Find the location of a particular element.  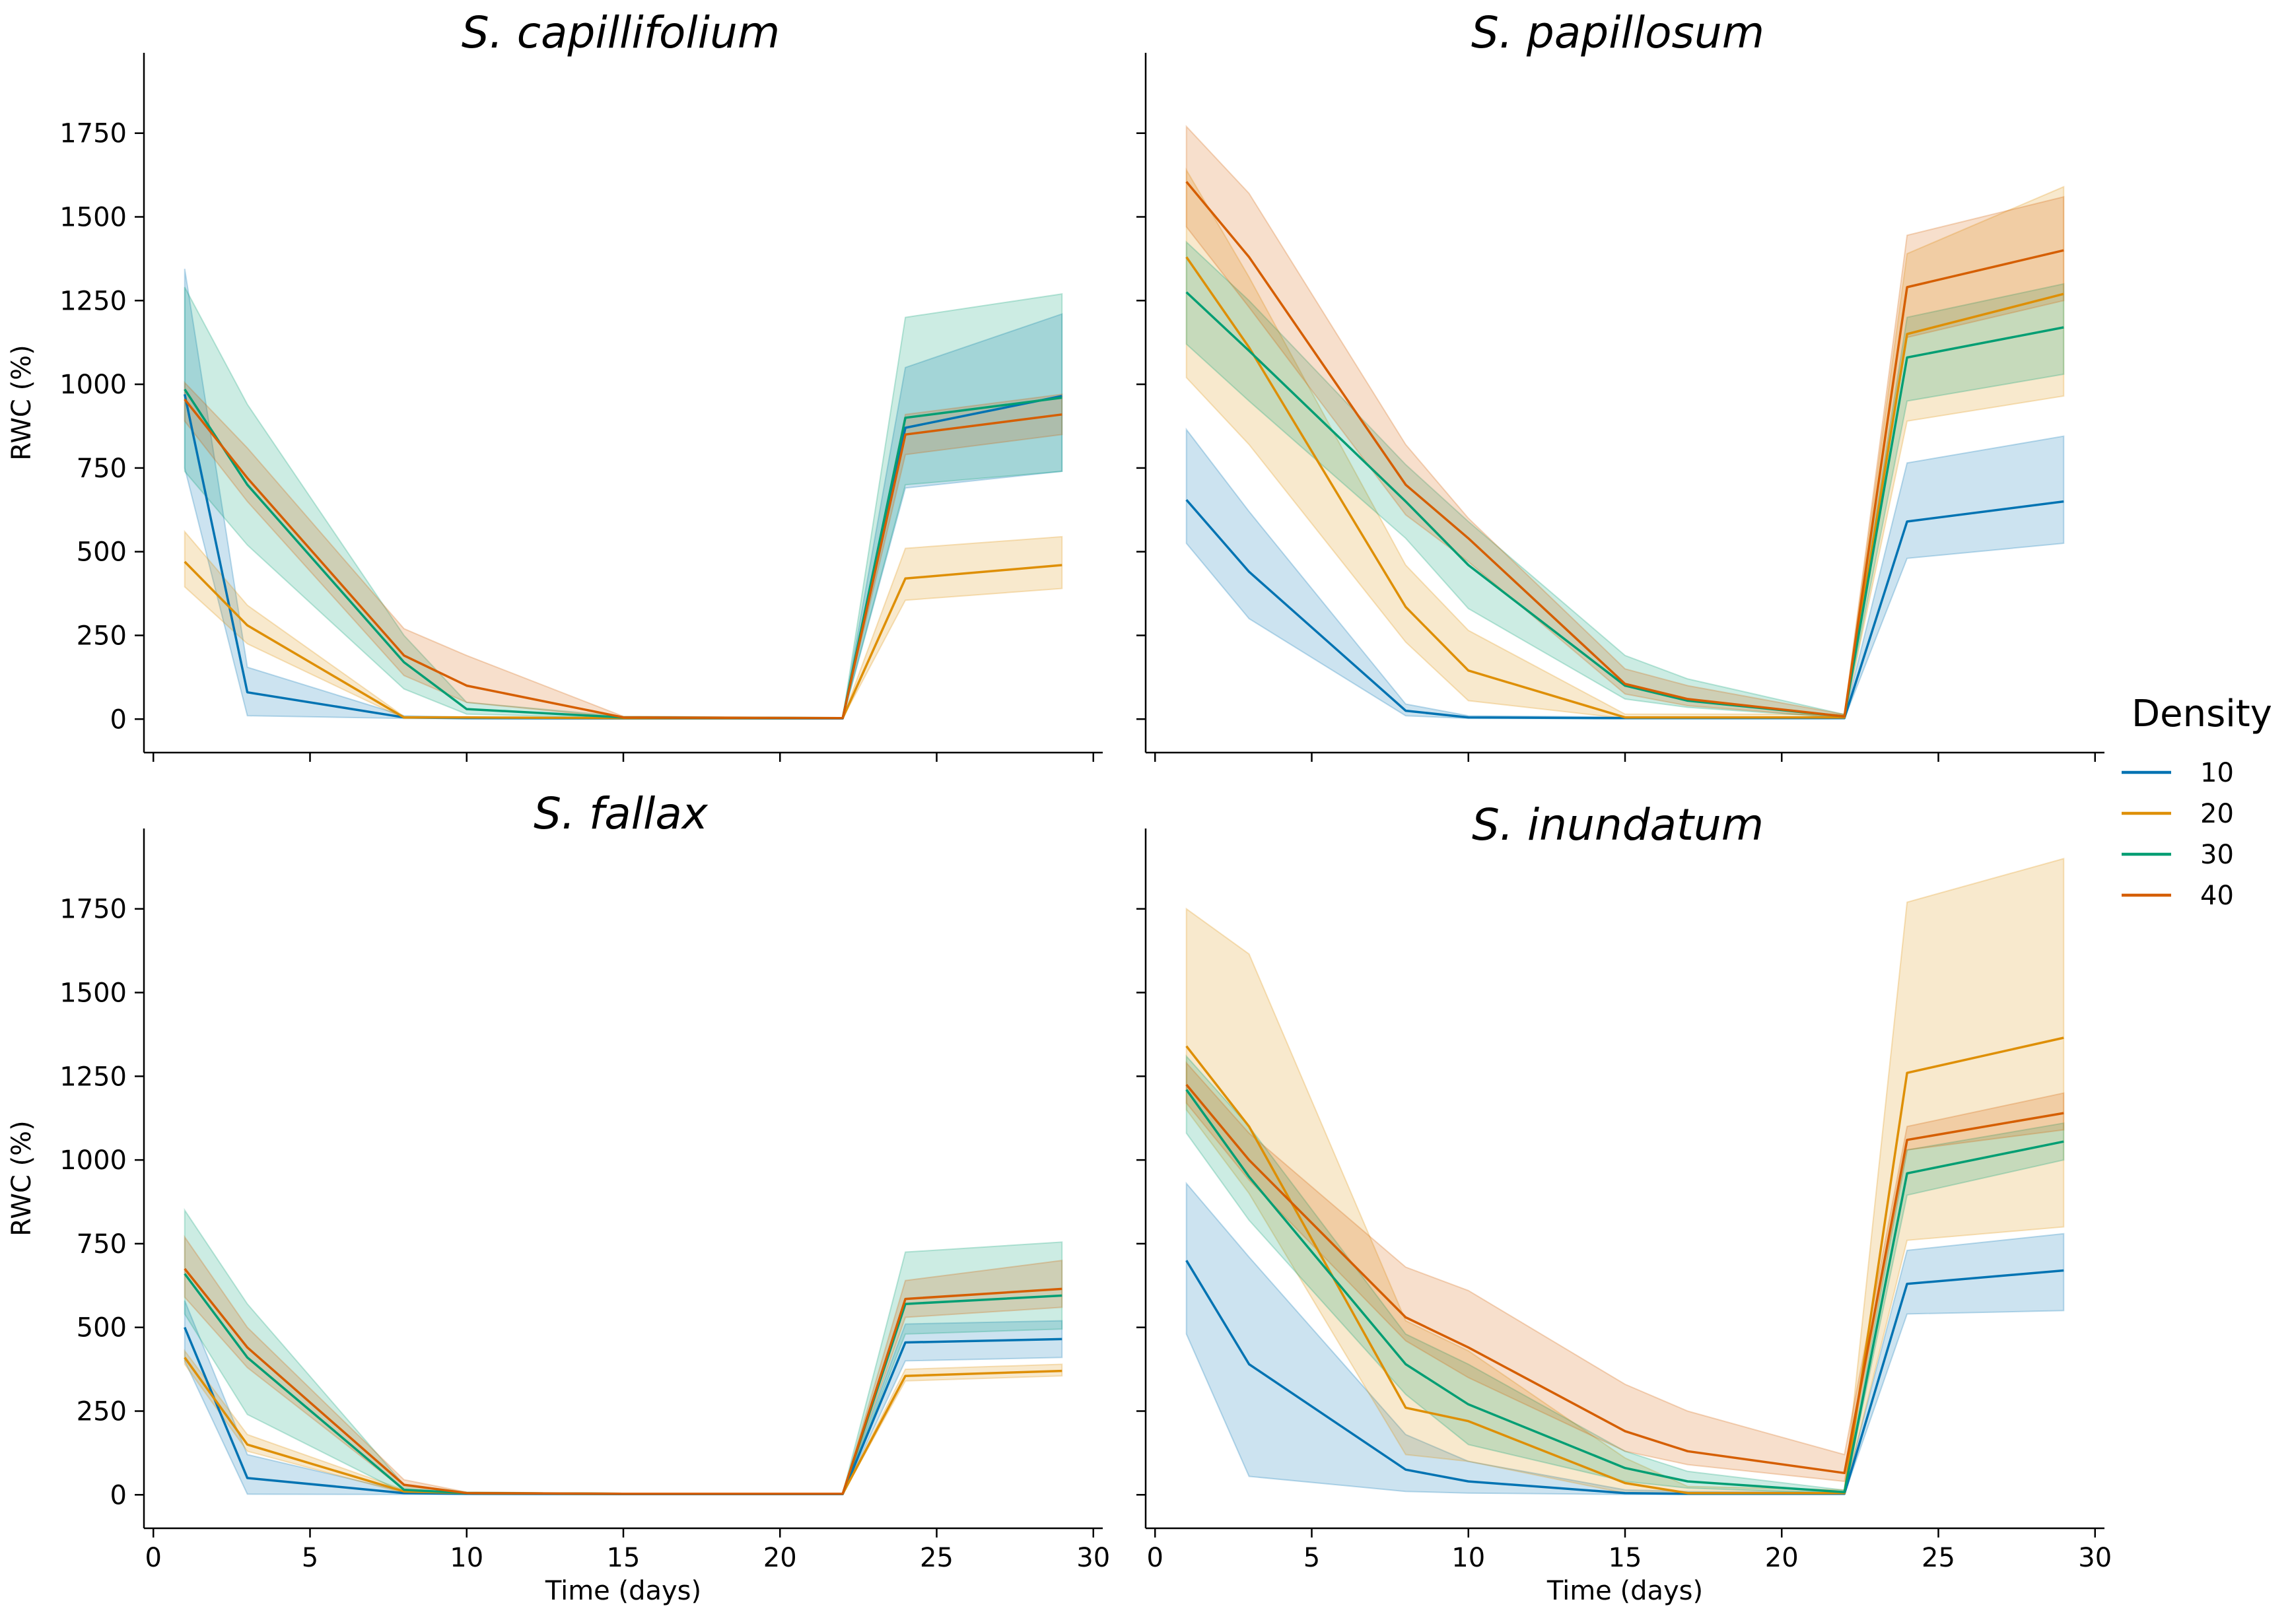

legend-label: 10 is located at coordinates (2217, 773).